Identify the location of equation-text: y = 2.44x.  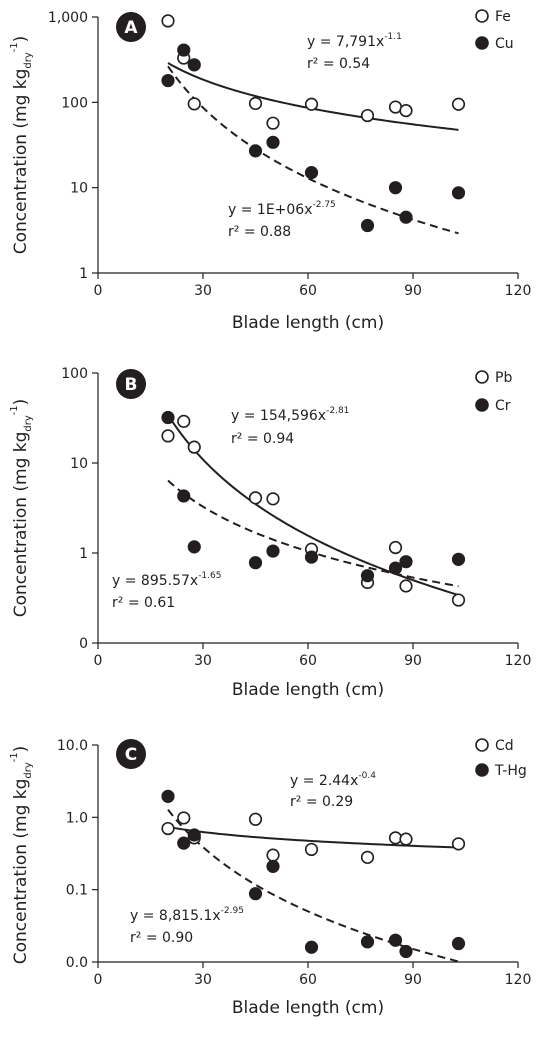
(324, 781).